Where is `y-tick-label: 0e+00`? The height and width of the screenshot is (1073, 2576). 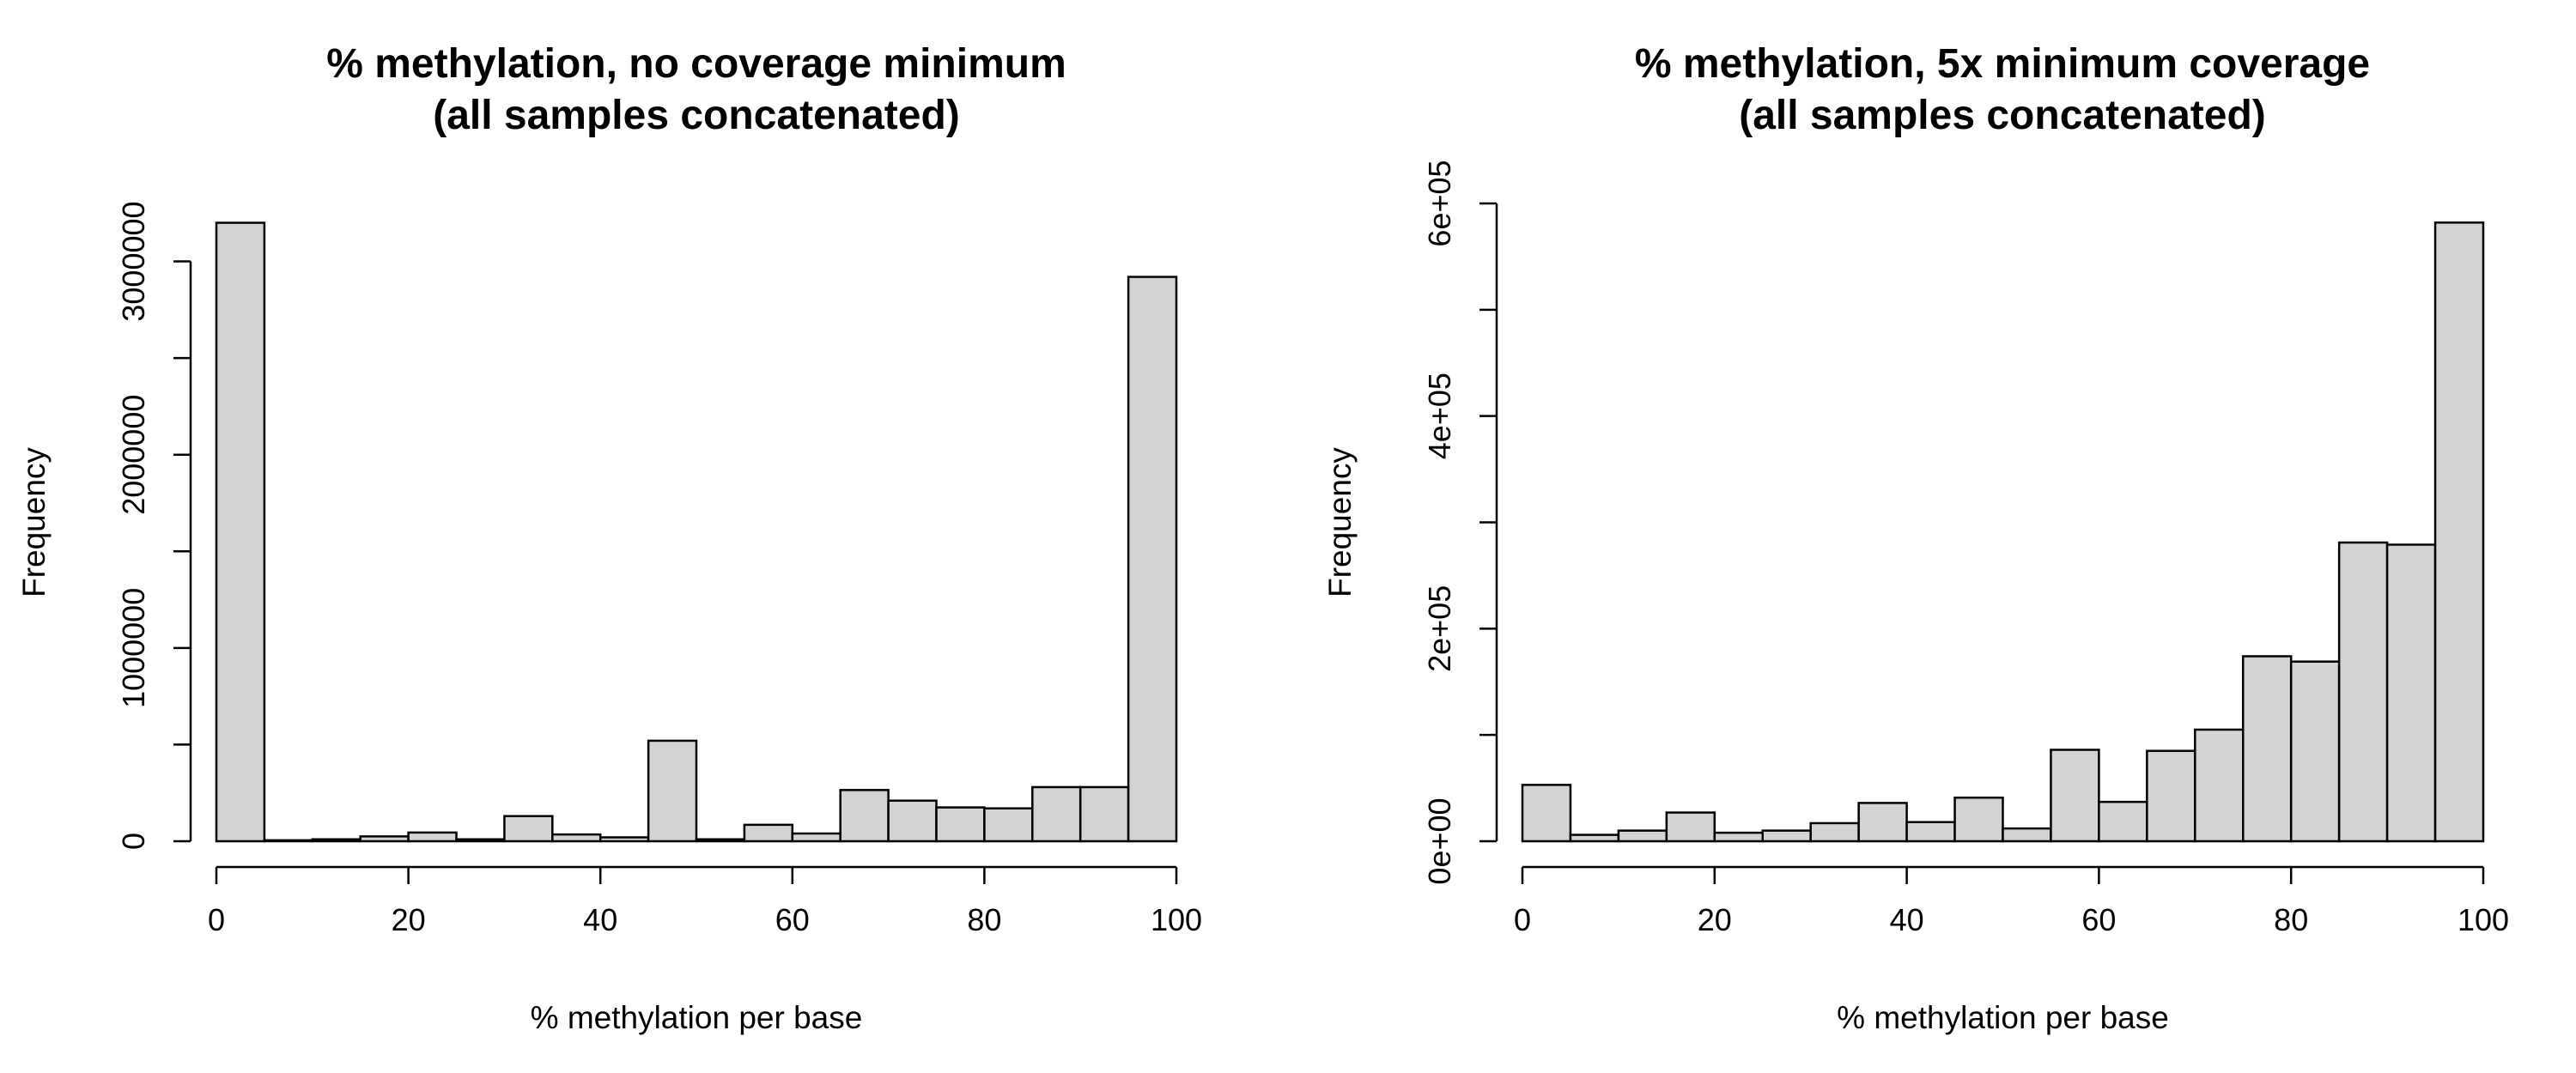 y-tick-label: 0e+00 is located at coordinates (1440, 841).